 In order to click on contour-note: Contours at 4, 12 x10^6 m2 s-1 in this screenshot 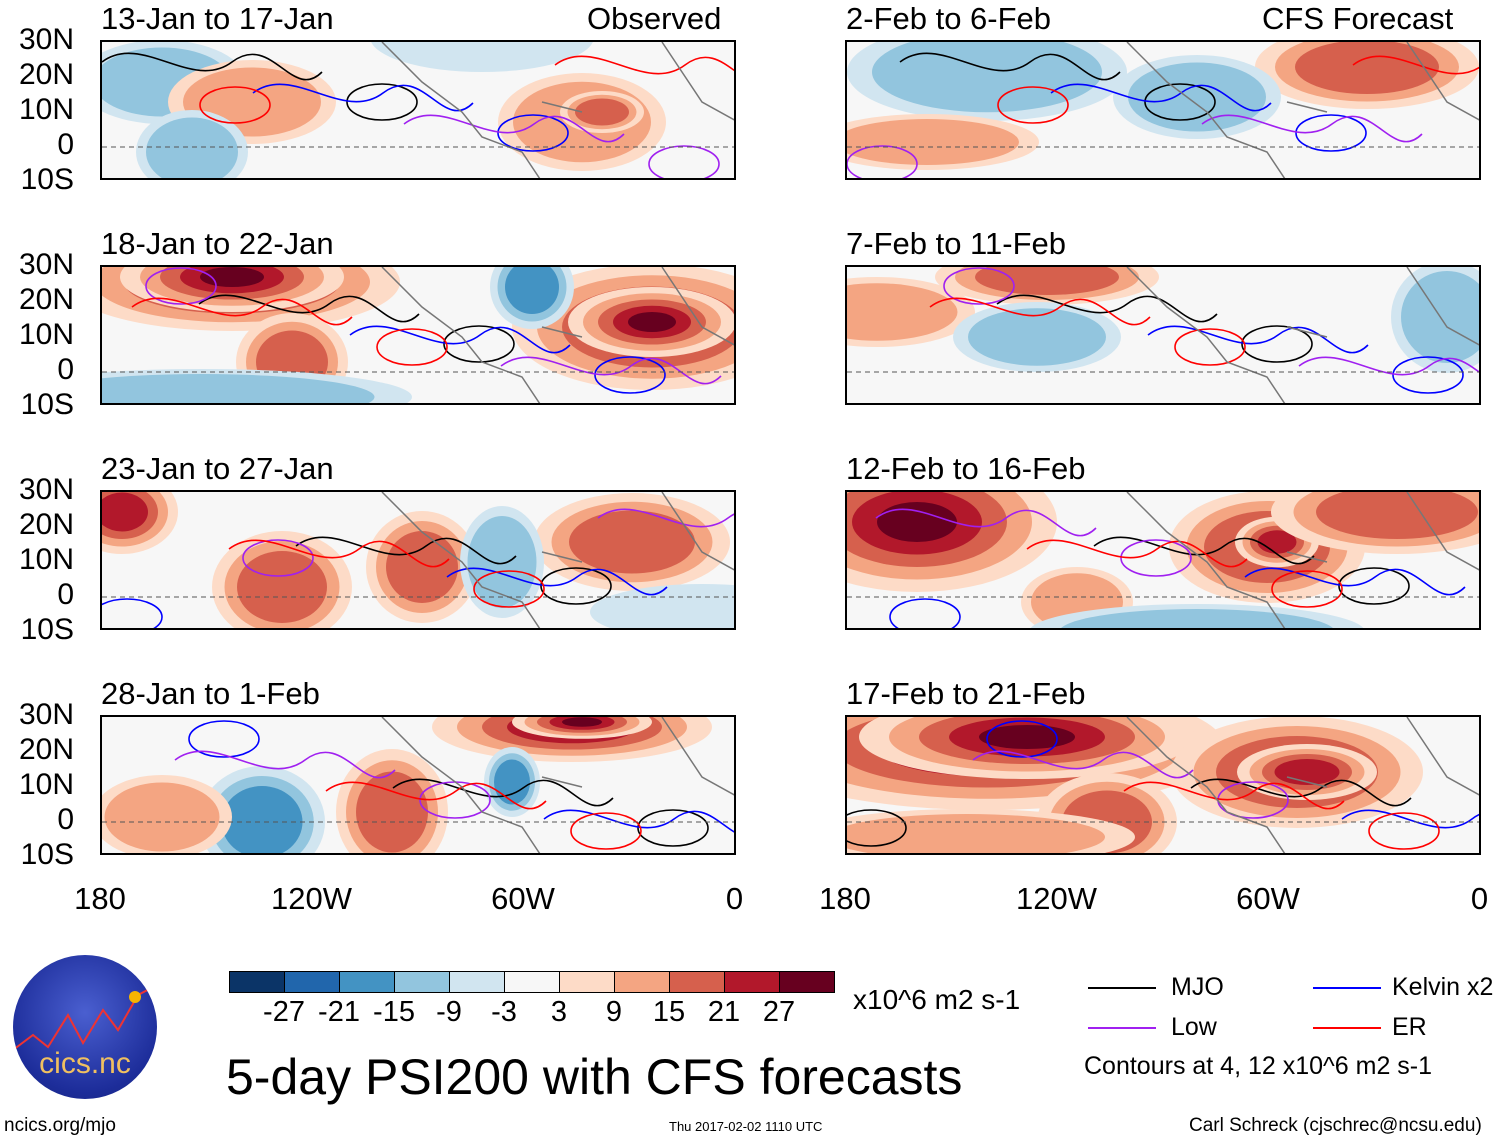, I will do `click(1258, 1066)`.